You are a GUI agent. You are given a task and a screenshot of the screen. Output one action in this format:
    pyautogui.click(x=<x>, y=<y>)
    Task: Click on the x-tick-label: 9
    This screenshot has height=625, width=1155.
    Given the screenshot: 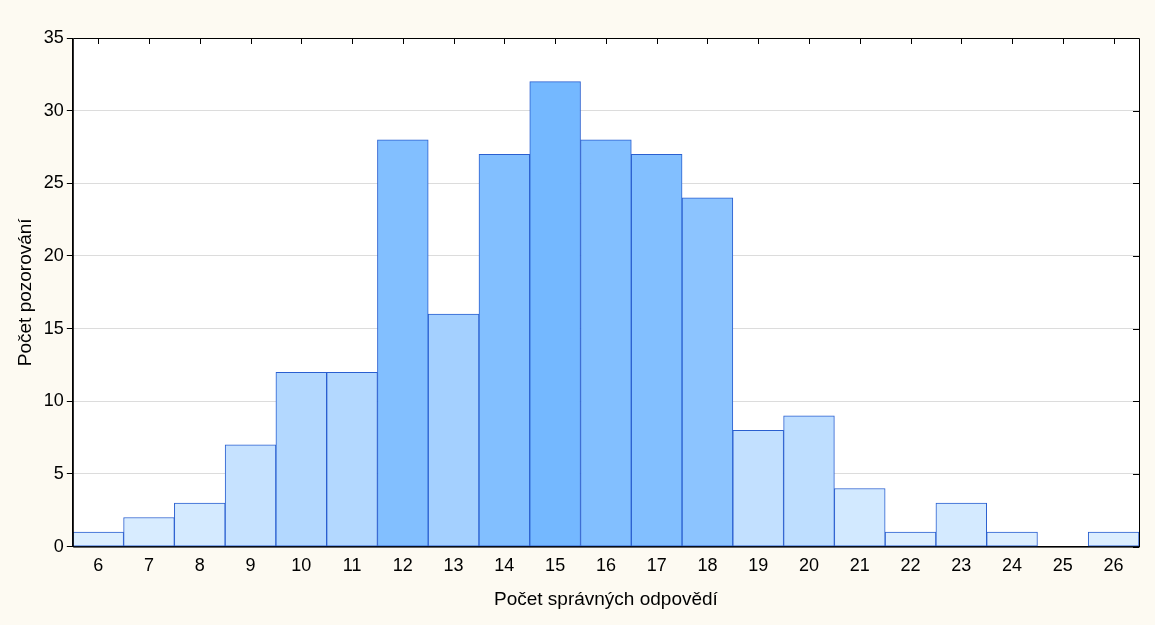 What is the action you would take?
    pyautogui.click(x=250, y=565)
    